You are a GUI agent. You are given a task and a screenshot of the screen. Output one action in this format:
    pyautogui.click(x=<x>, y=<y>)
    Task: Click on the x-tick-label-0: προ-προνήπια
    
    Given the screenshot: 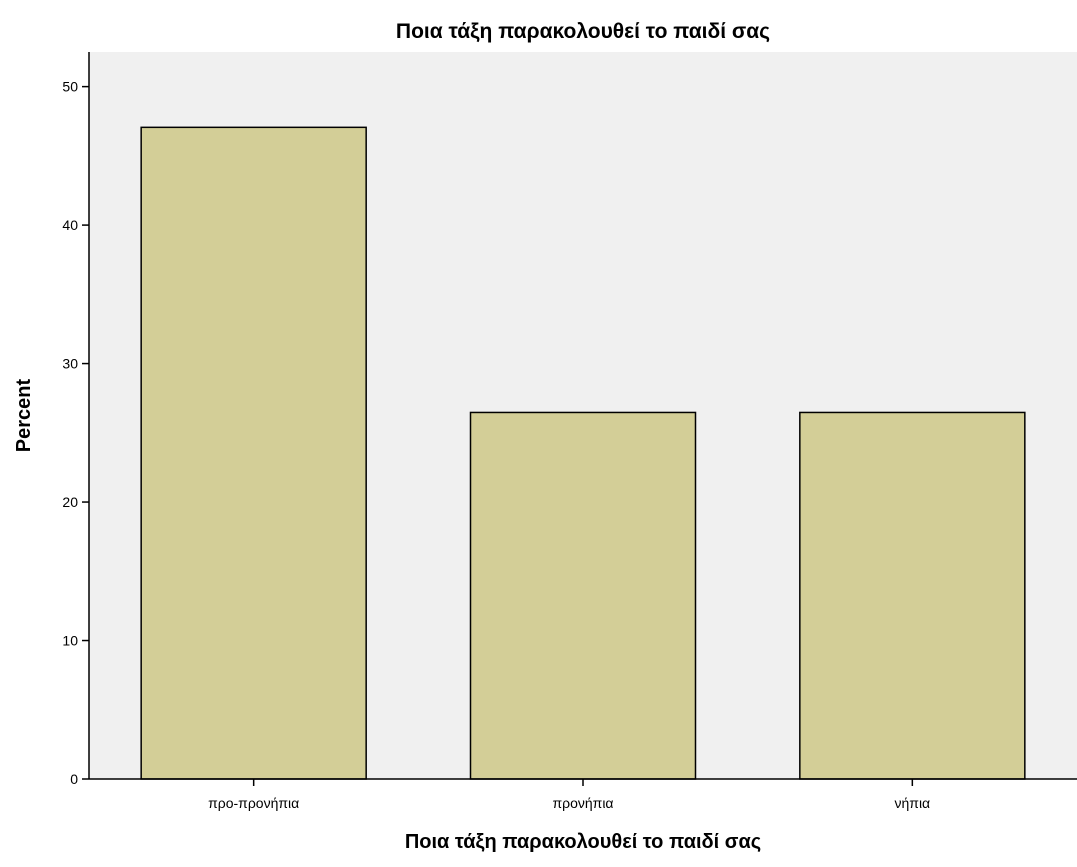 What is the action you would take?
    pyautogui.click(x=253, y=803)
    